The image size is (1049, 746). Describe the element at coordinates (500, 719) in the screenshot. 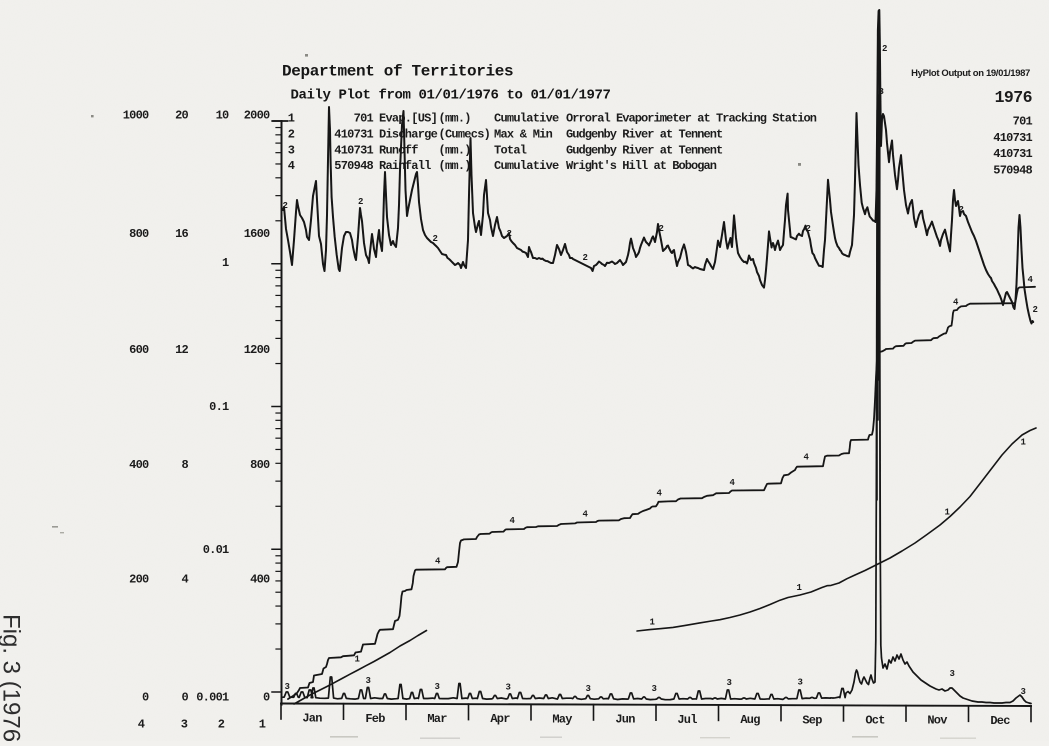

I see `svg-text: Apr` at that location.